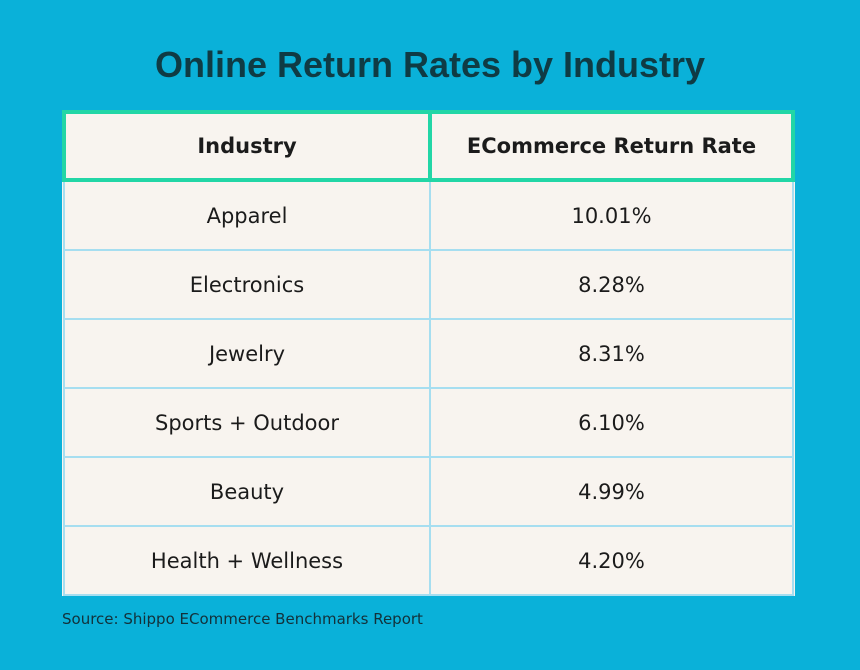  Describe the element at coordinates (611, 215) in the screenshot. I see `rate-cell: 10.01%` at that location.